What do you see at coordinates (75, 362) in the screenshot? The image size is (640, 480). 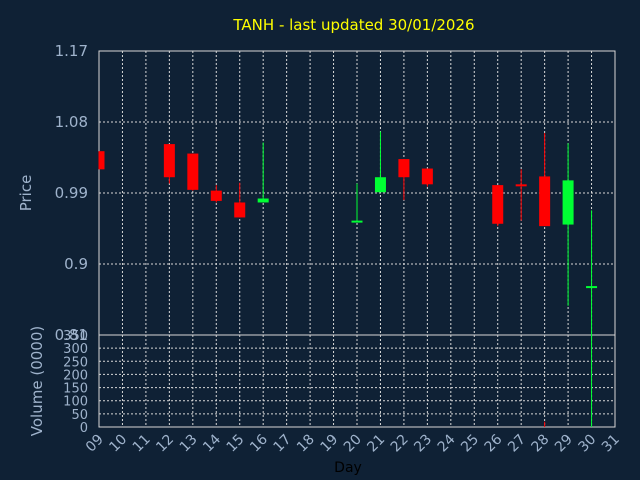 I see `volume-tick-label: 250` at bounding box center [75, 362].